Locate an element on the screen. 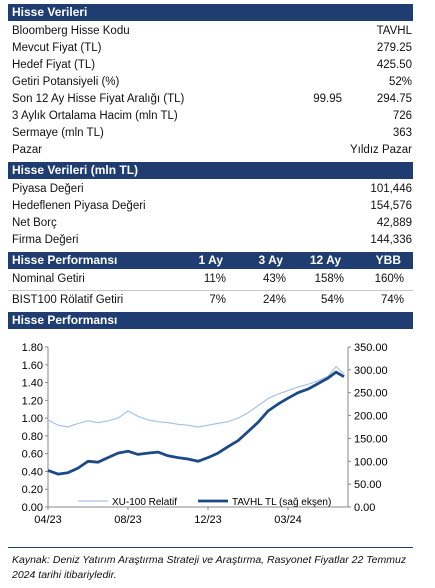 The image size is (435, 588). row-label: Nominal Getiri is located at coordinates (48, 279).